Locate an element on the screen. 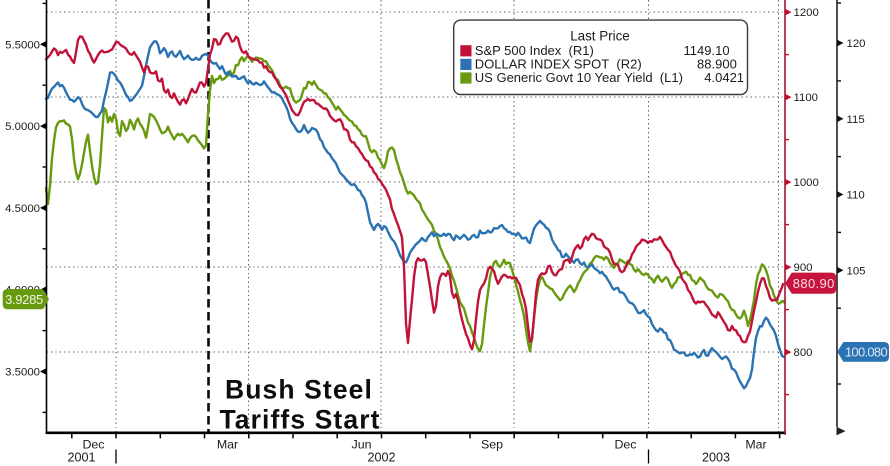 The width and height of the screenshot is (890, 466). svg-text: Bush Steel is located at coordinates (299, 390).